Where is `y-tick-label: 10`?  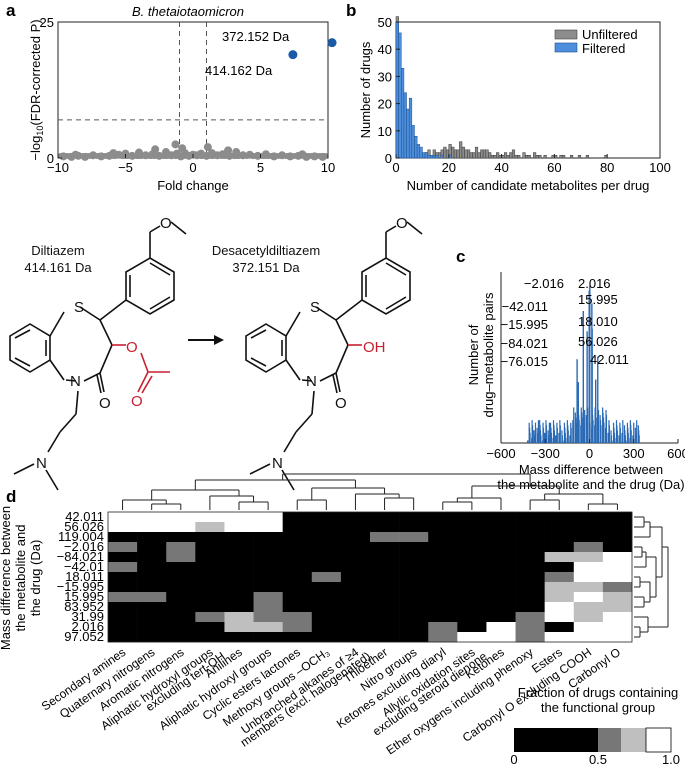 y-tick-label: 10 is located at coordinates (385, 131).